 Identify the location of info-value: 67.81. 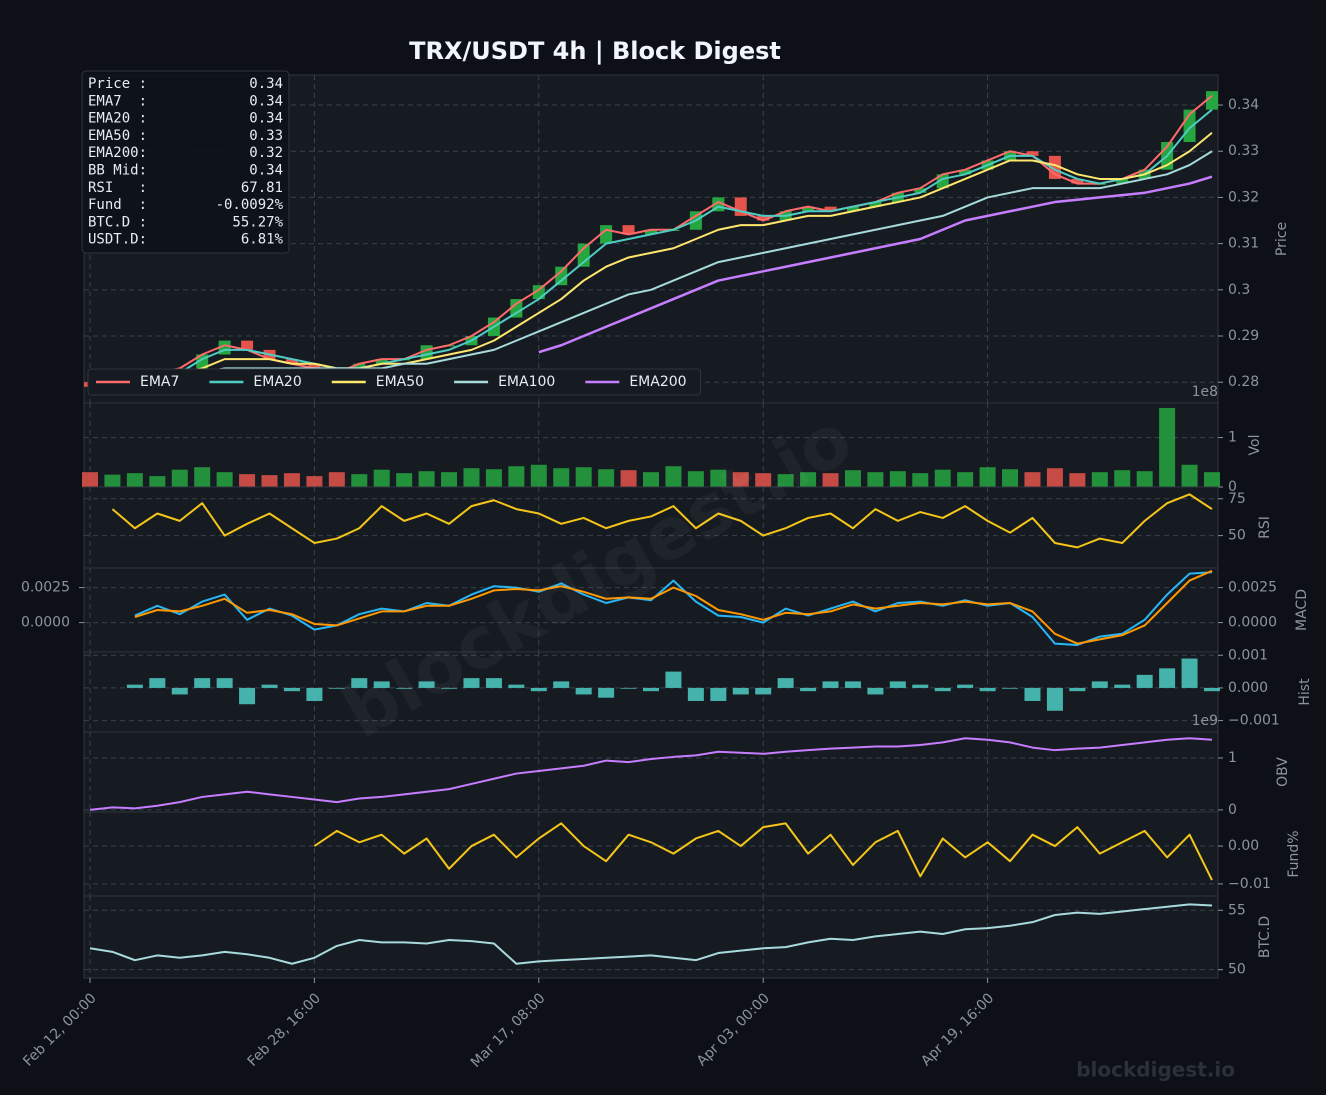
(262, 188).